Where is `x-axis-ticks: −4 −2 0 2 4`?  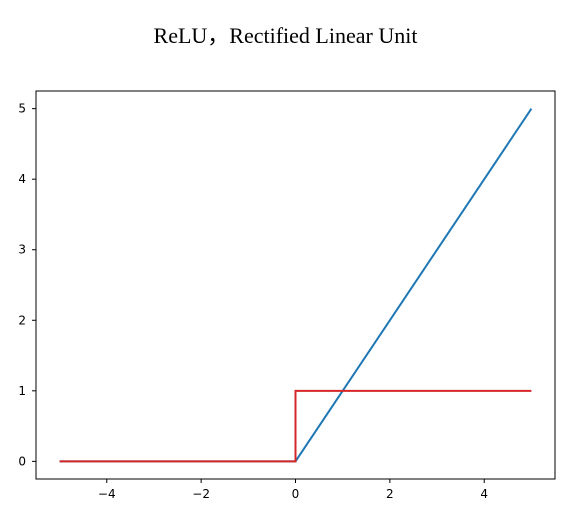
x-axis-ticks: −4 −2 0 2 4 is located at coordinates (293, 490).